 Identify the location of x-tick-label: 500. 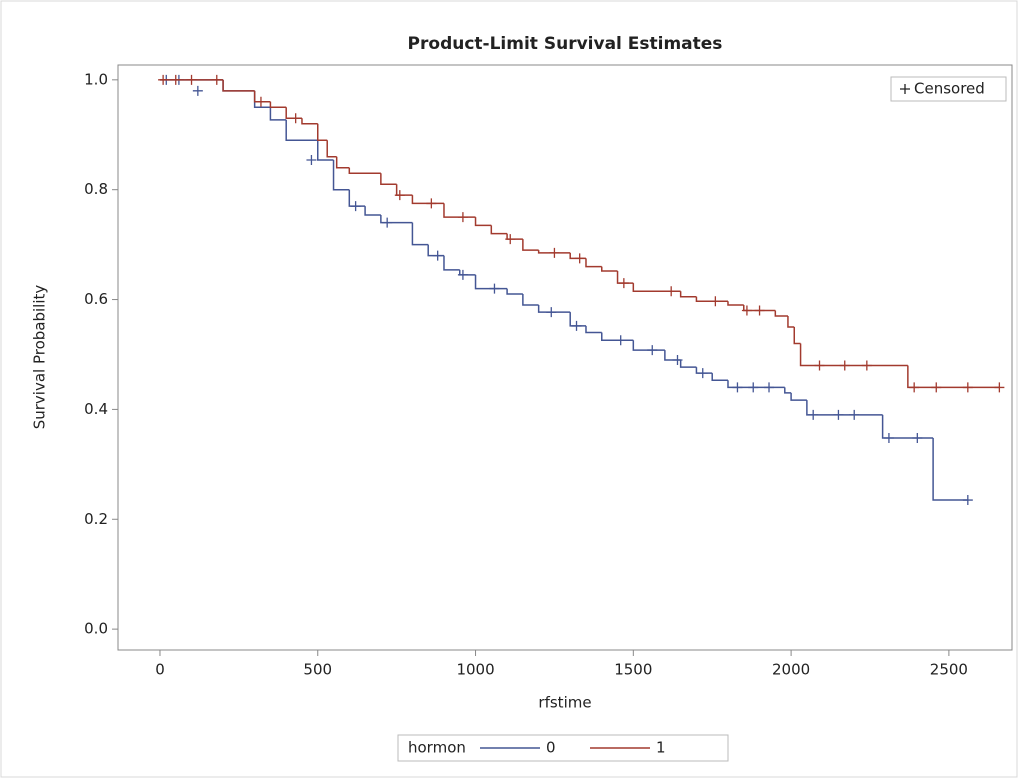
(317, 670).